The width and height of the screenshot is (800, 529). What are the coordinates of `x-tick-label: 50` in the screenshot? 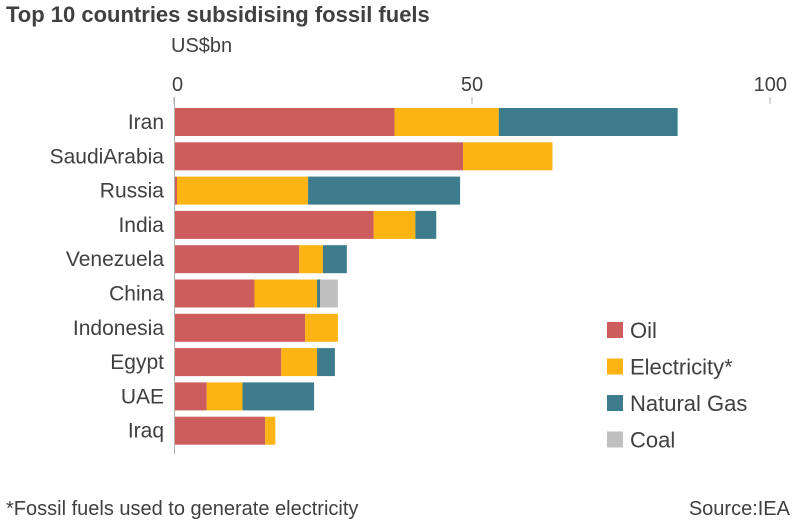 It's located at (472, 85).